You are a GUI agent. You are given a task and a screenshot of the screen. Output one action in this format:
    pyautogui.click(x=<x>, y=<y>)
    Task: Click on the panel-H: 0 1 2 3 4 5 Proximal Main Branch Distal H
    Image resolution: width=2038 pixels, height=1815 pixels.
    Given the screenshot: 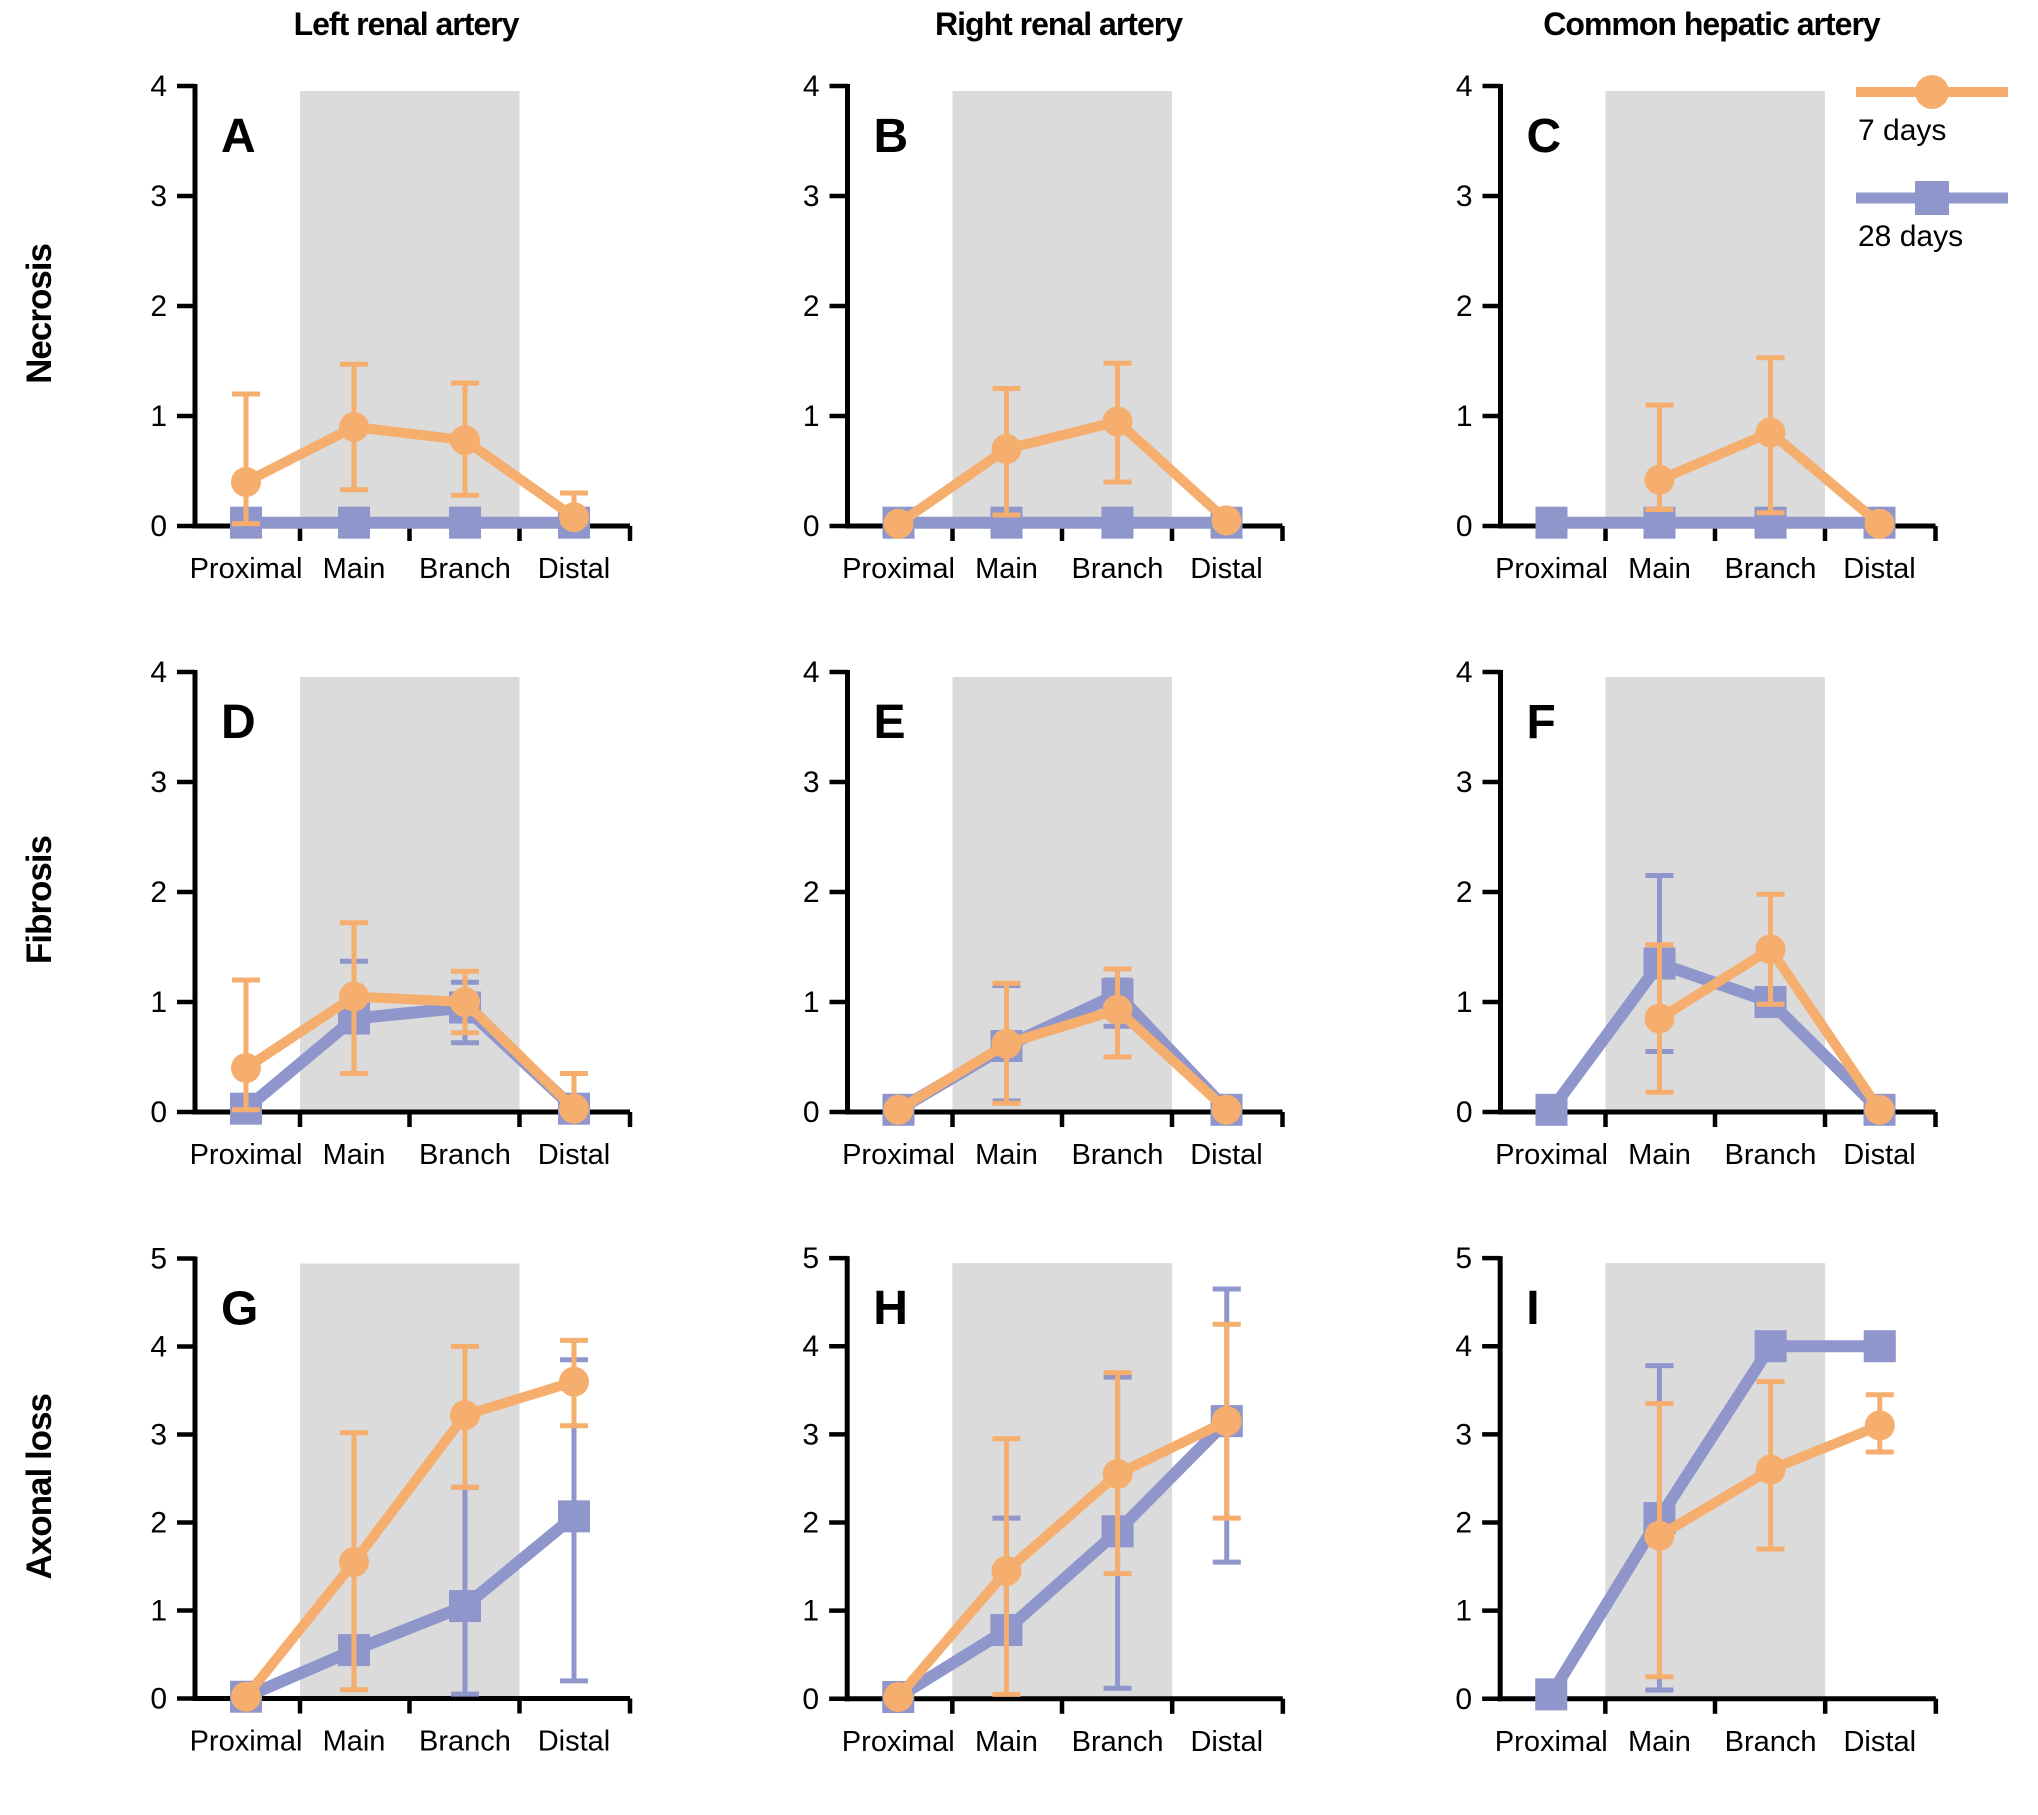 What is the action you would take?
    pyautogui.click(x=1058, y=1521)
    